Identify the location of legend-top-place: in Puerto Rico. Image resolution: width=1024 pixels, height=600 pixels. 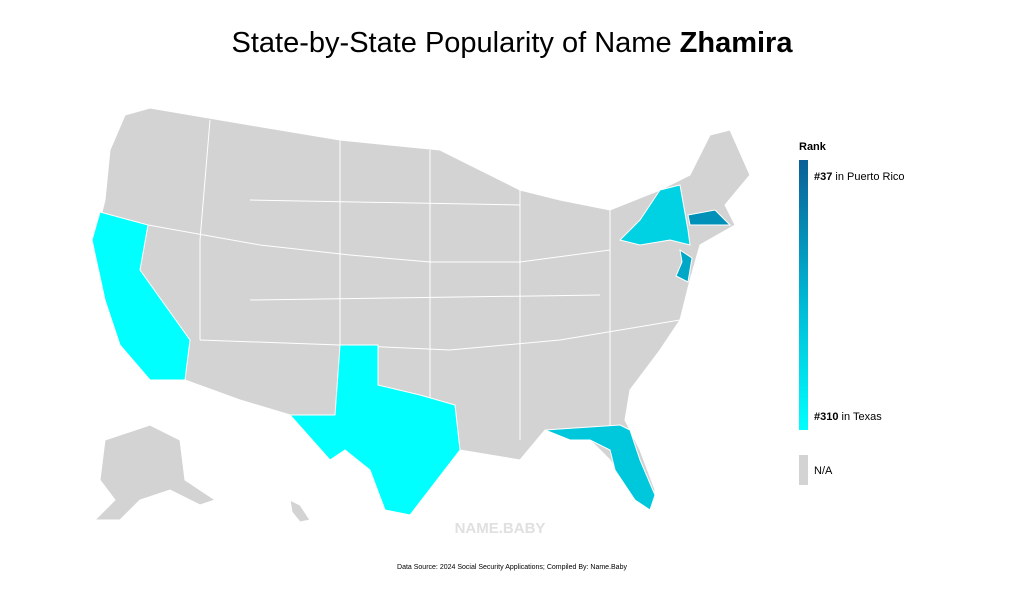
(869, 177).